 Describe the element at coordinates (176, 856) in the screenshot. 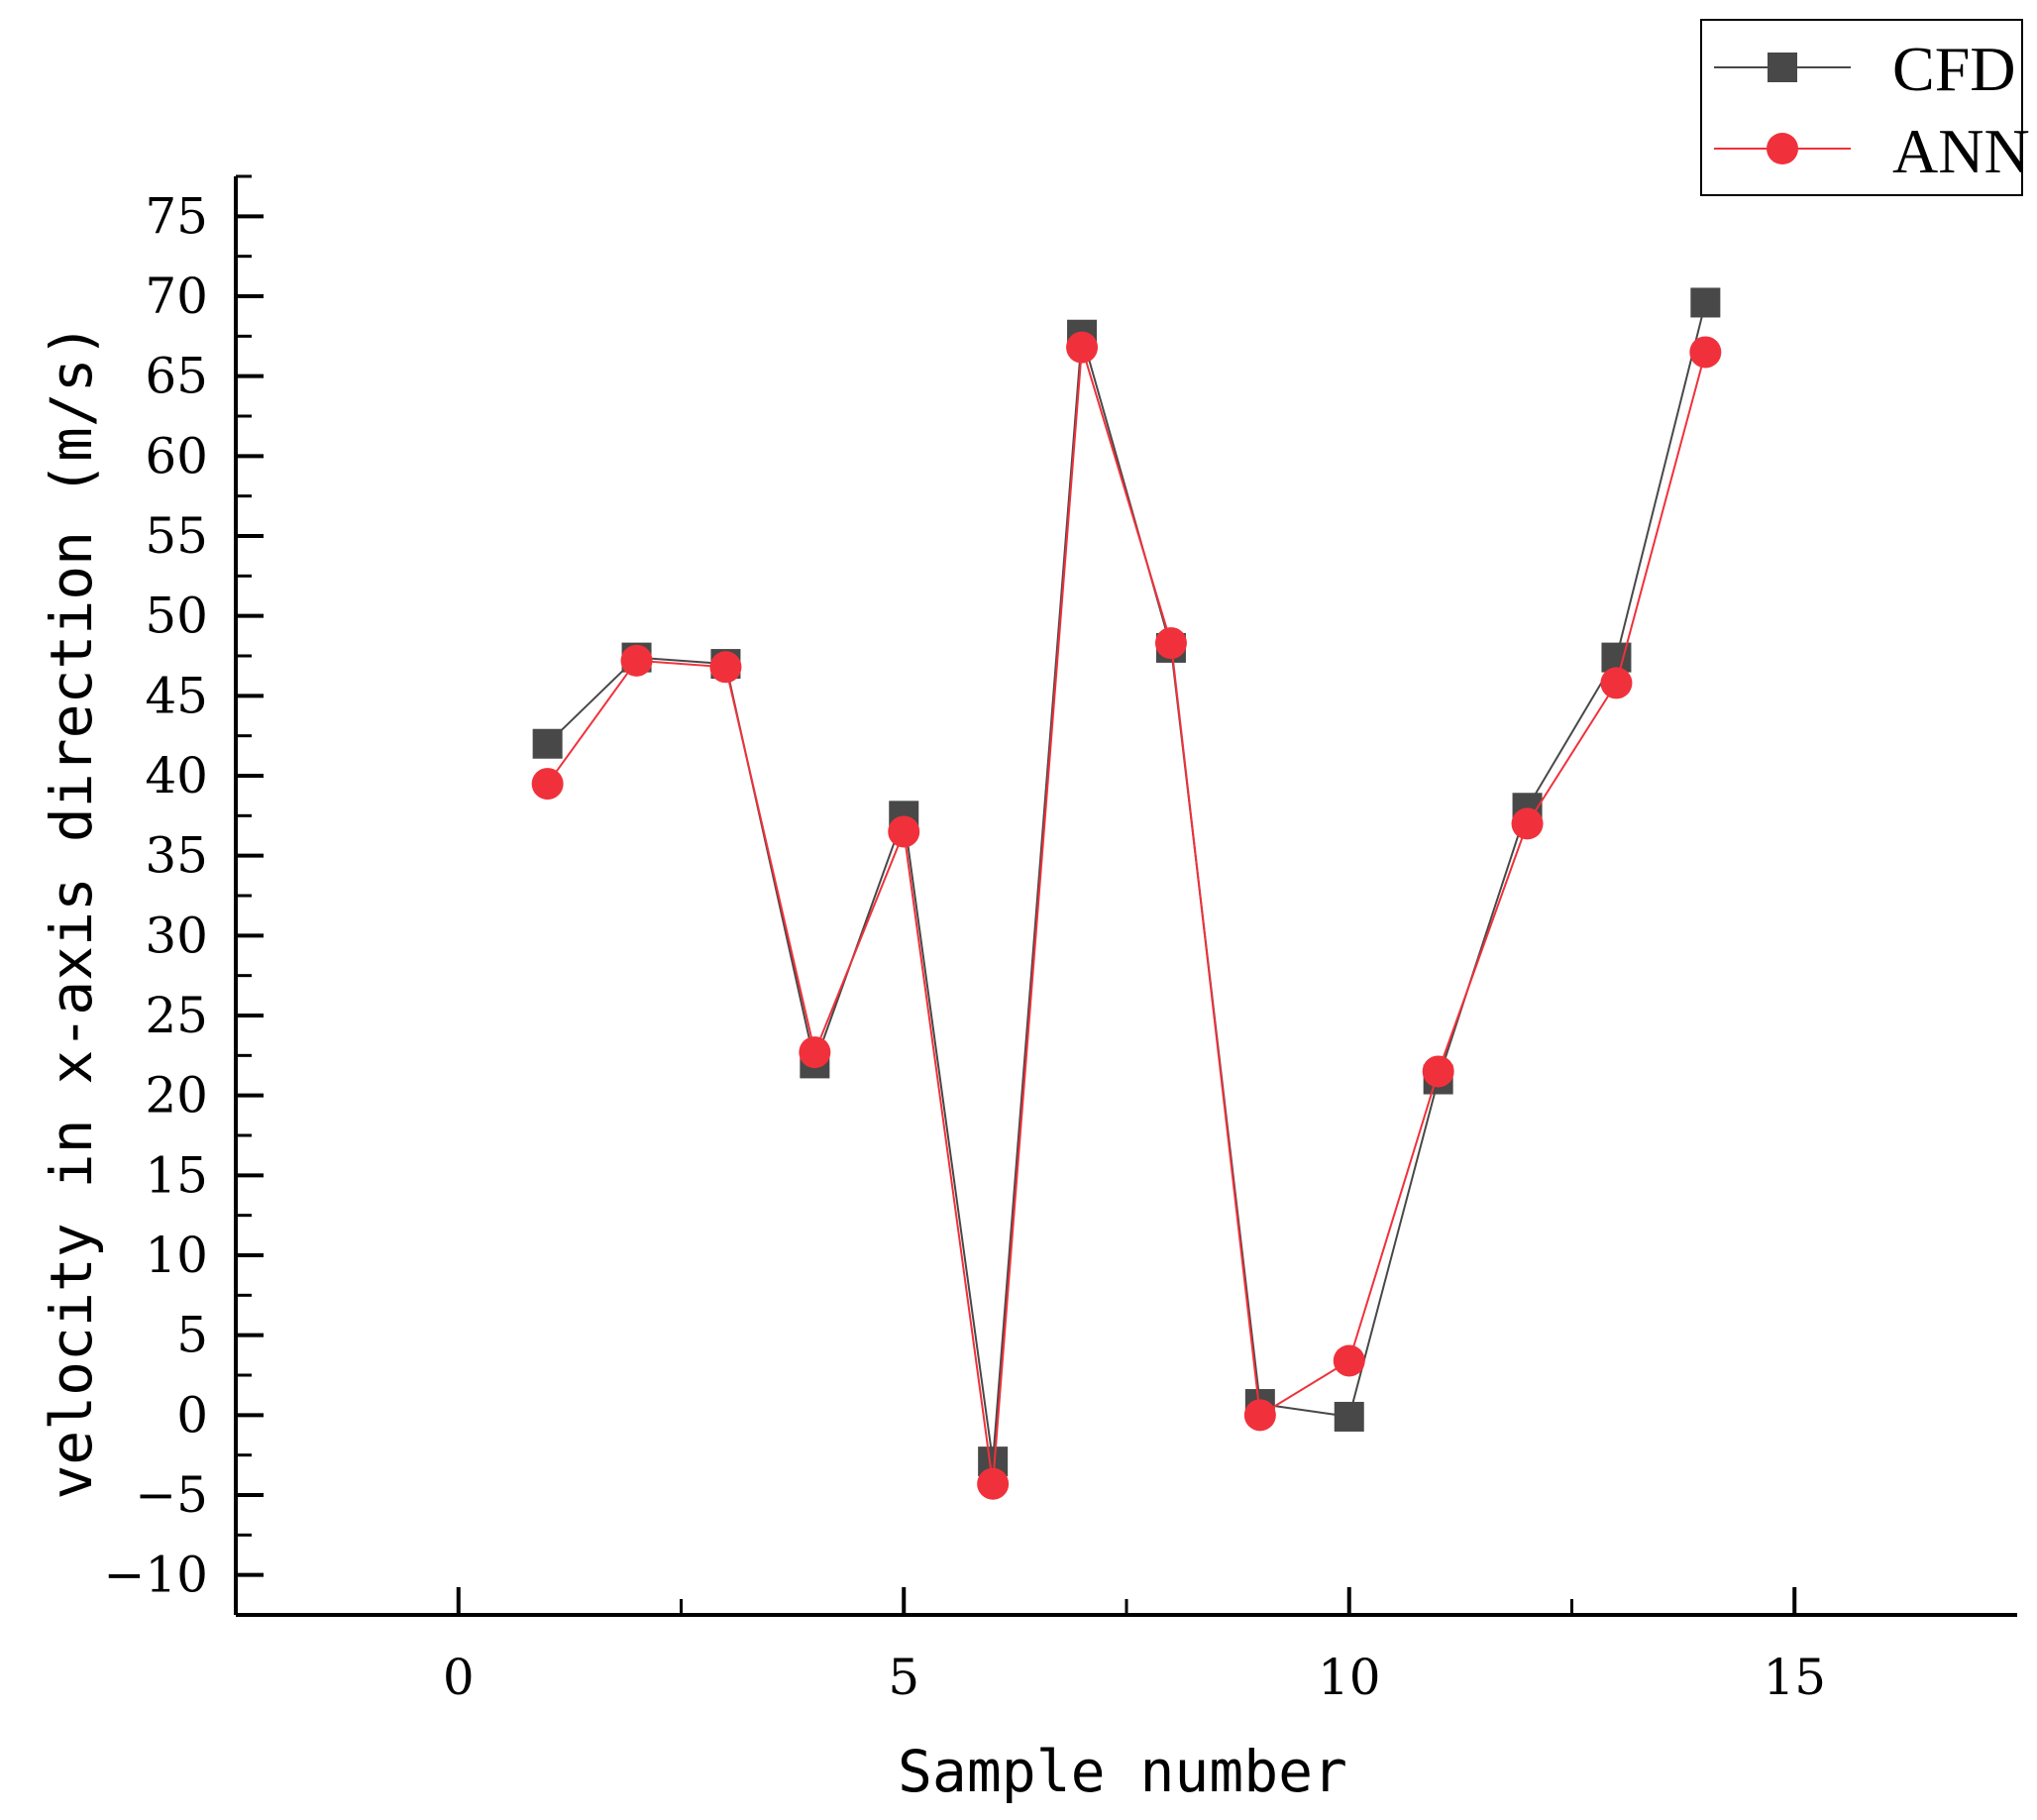

I see `y-tick-label: 35` at that location.